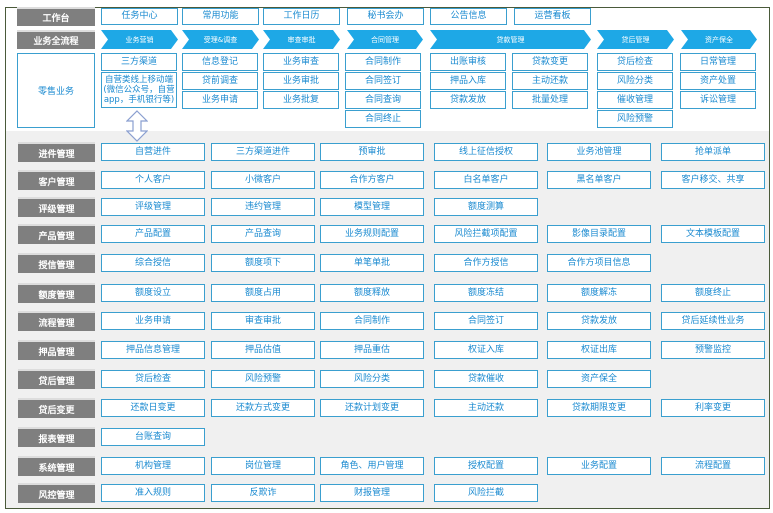 Image resolution: width=773 pixels, height=513 pixels. I want to click on module-function-button: 额度冻结, so click(486, 293).